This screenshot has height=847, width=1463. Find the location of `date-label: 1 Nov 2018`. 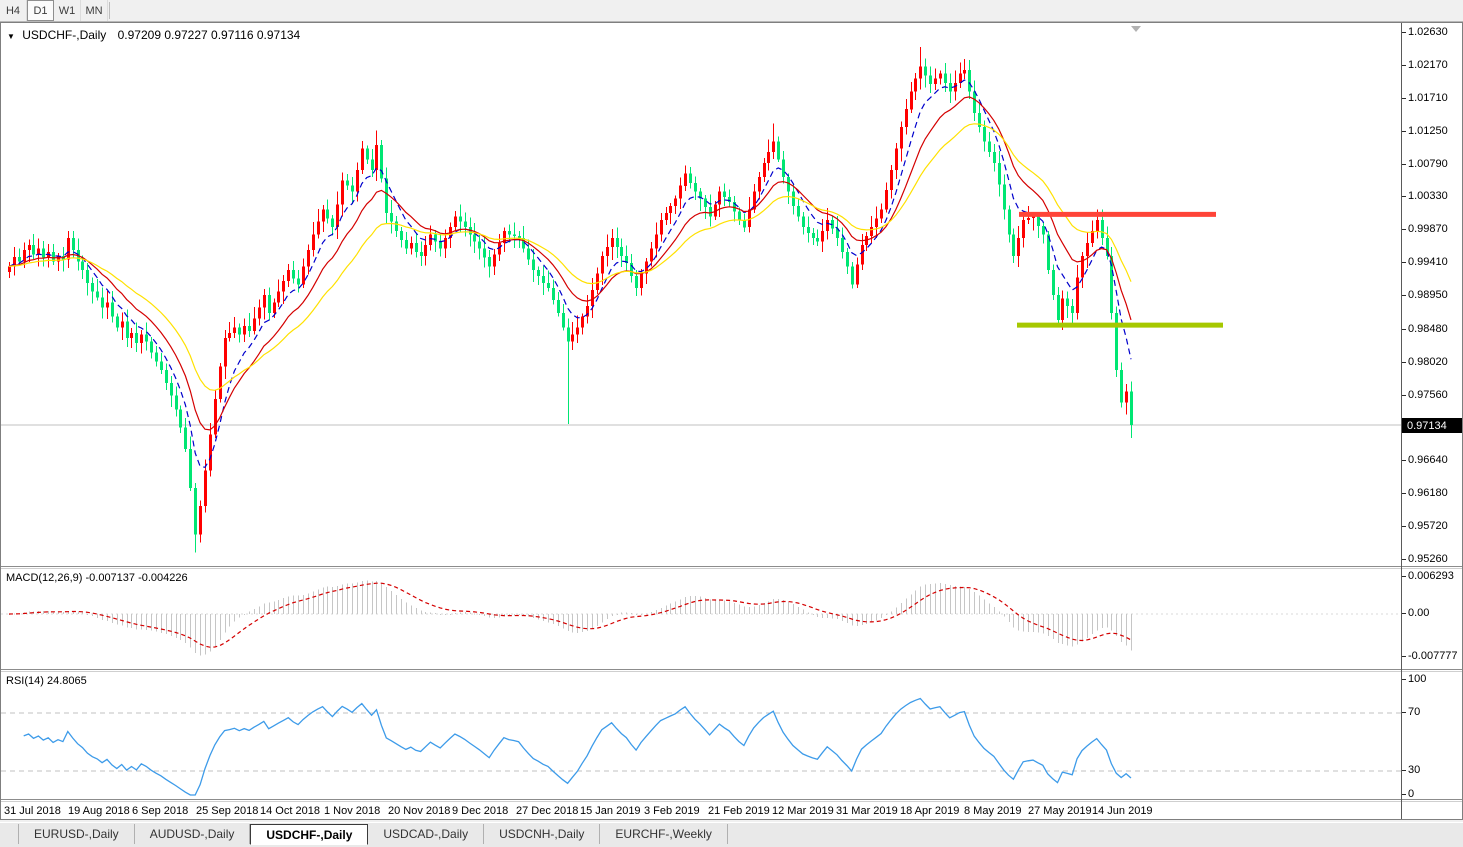

date-label: 1 Nov 2018 is located at coordinates (352, 811).